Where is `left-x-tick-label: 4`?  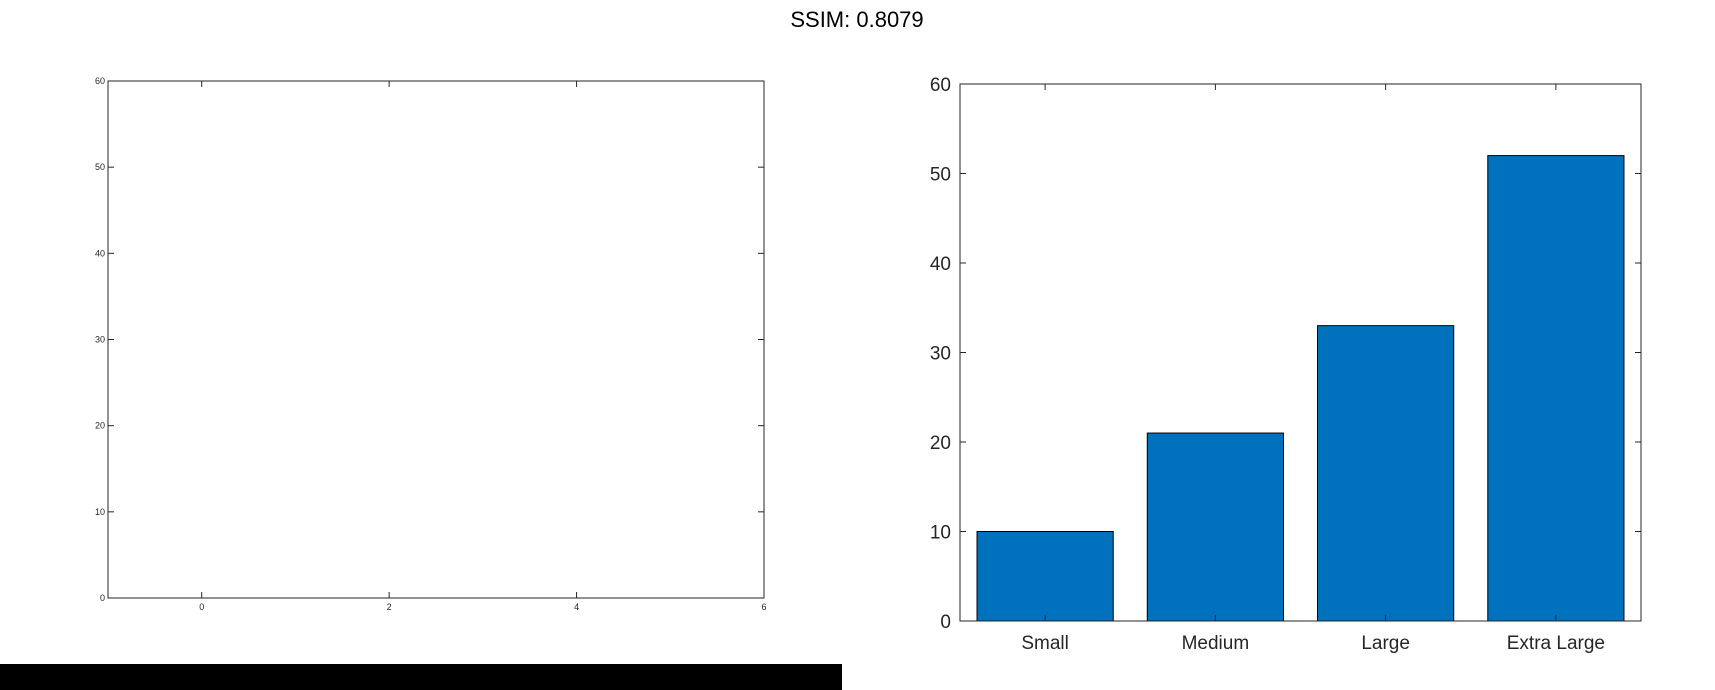
left-x-tick-label: 4 is located at coordinates (576, 607).